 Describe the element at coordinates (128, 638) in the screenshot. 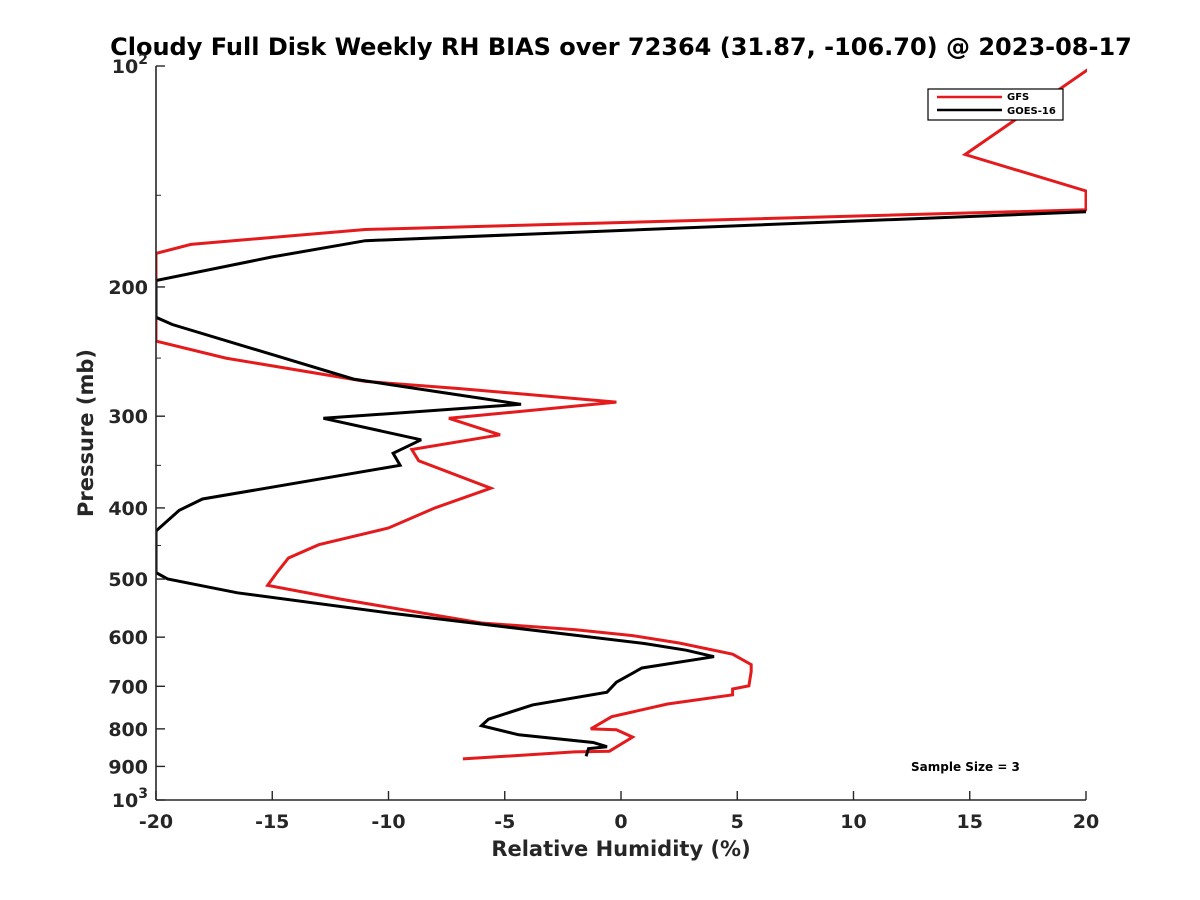

I see `y-tick-label: 600` at that location.